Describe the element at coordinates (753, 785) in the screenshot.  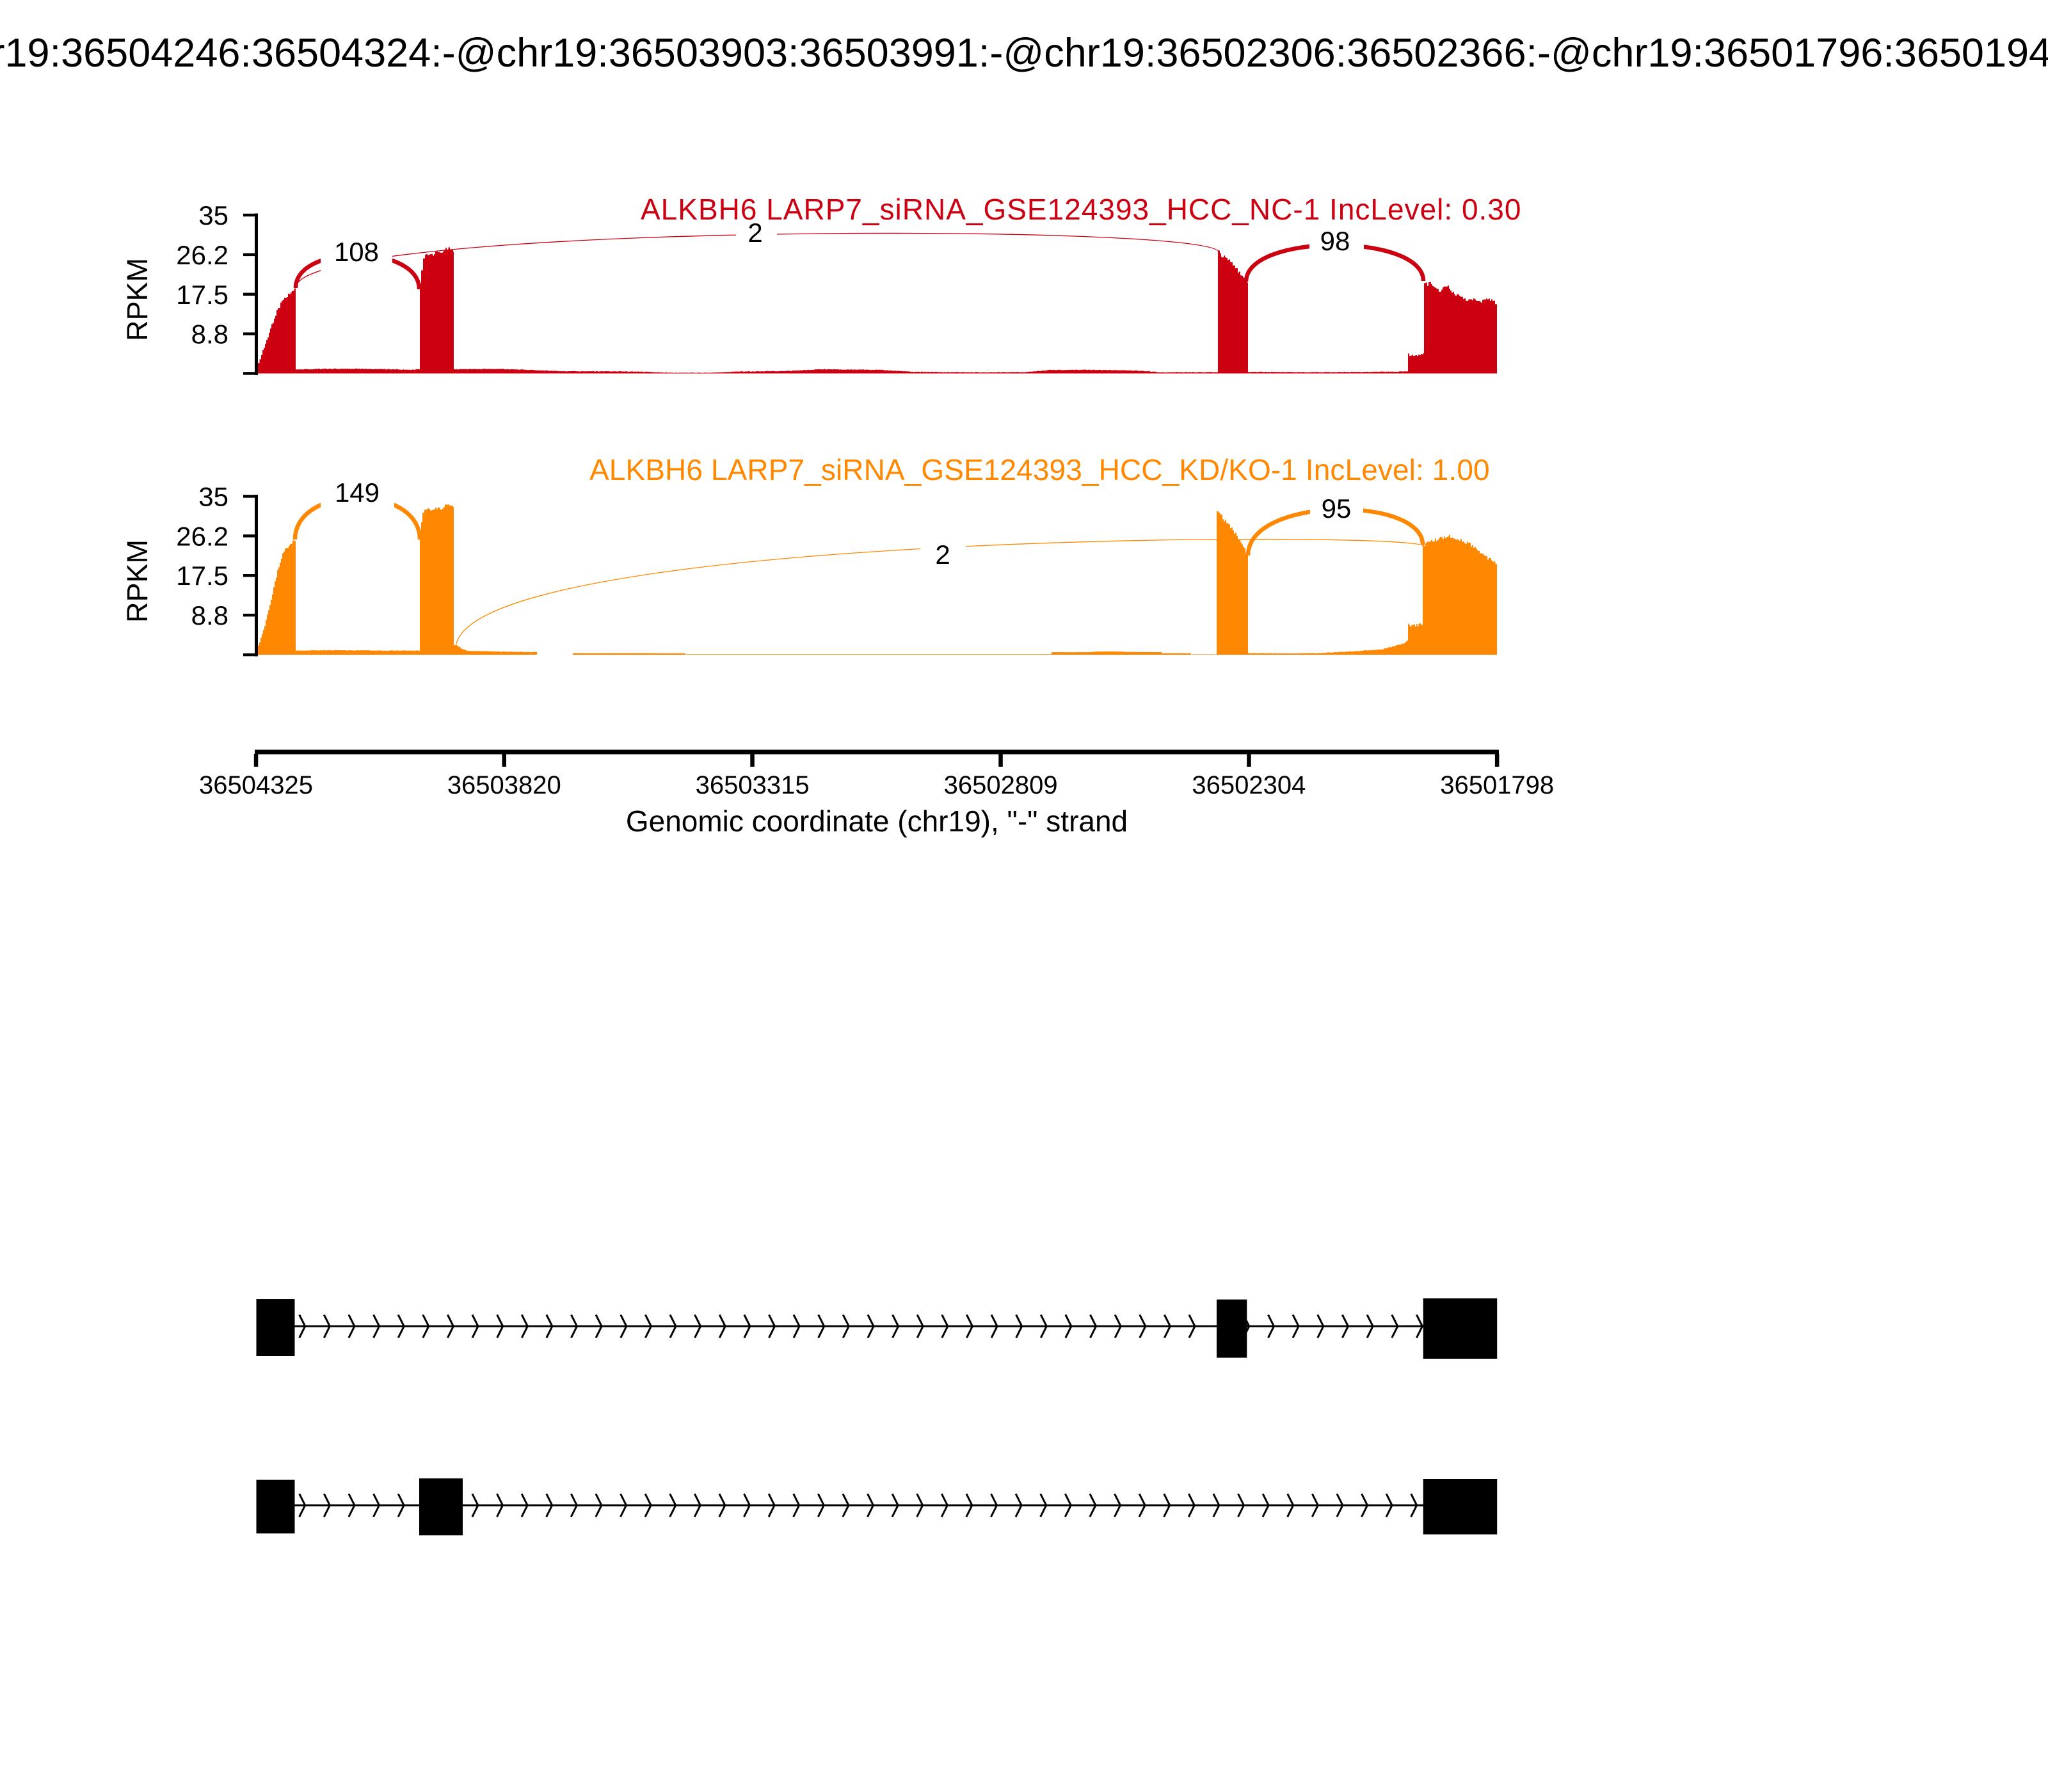
I see `svg-text: 36503315` at that location.